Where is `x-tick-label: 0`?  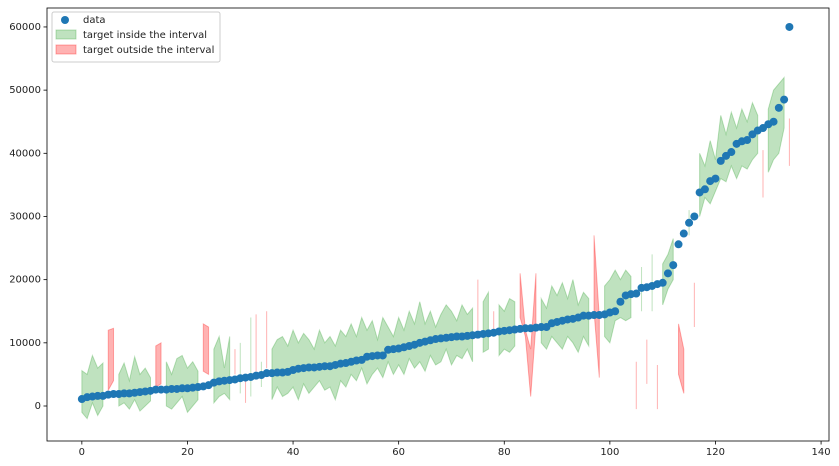 x-tick-label: 0 is located at coordinates (82, 452).